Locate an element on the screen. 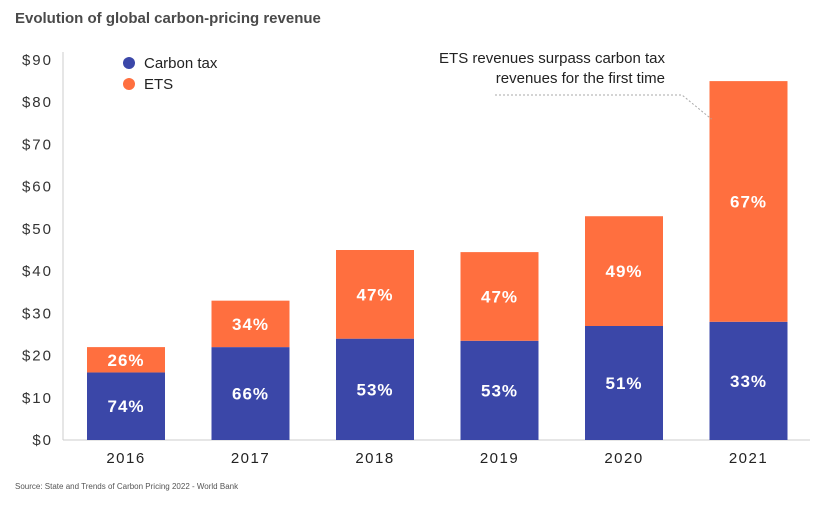 This screenshot has width=831, height=507. share-label-carbon-tax-2017: 66% is located at coordinates (250, 394).